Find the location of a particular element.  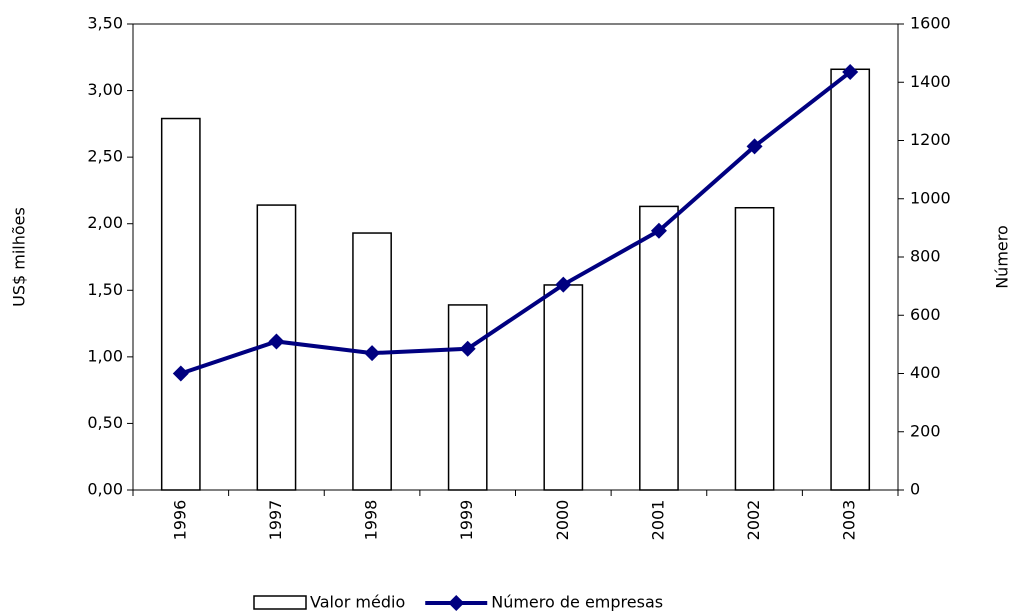

legend-label: Valor médio is located at coordinates (357, 602).